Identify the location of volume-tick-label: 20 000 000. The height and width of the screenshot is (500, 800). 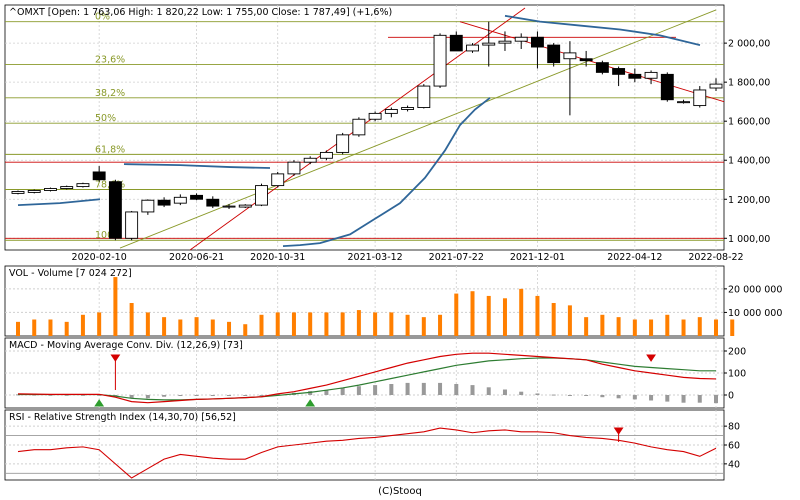
(755, 289).